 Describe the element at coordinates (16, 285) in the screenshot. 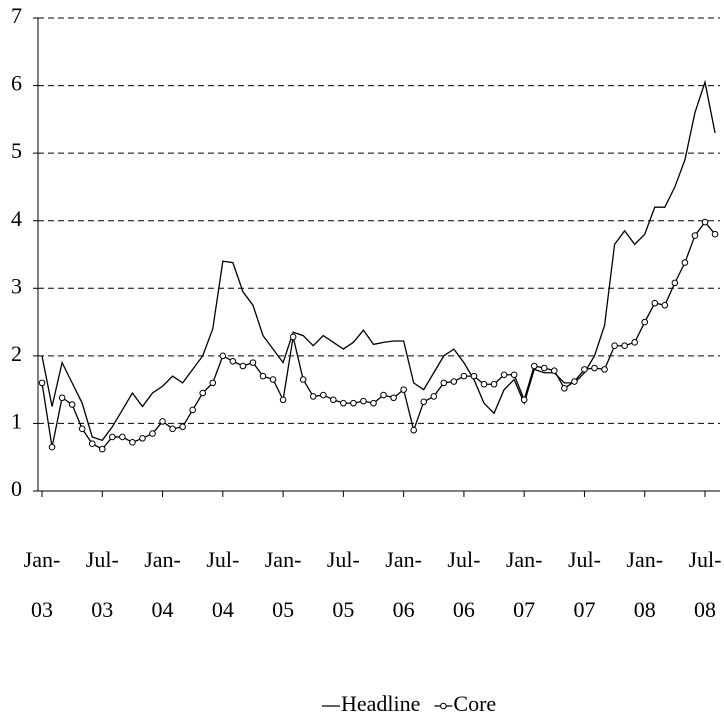

I see `y-tick-label: 3` at that location.